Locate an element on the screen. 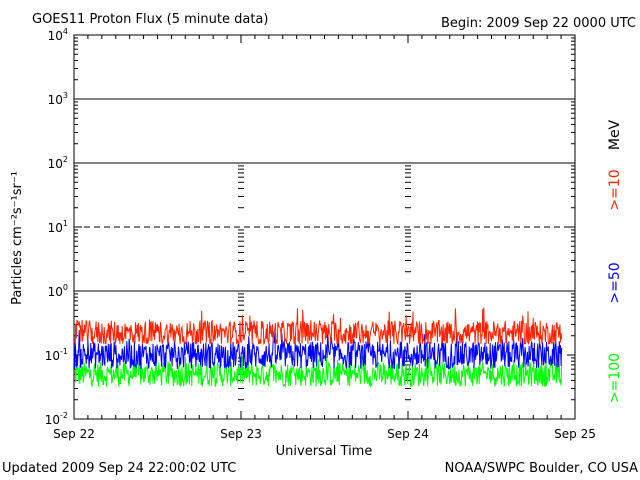 This screenshot has width=640, height=480. credit-text: NOAA/SWPC Boulder, CO USA is located at coordinates (541, 468).